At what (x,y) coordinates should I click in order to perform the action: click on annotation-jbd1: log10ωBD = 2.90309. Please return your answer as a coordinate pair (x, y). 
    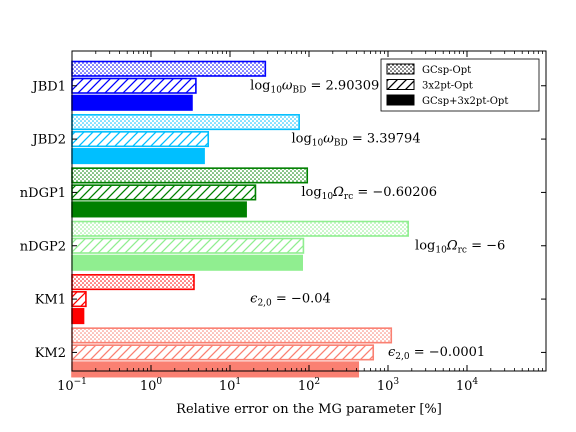
    Looking at the image, I should click on (314, 86).